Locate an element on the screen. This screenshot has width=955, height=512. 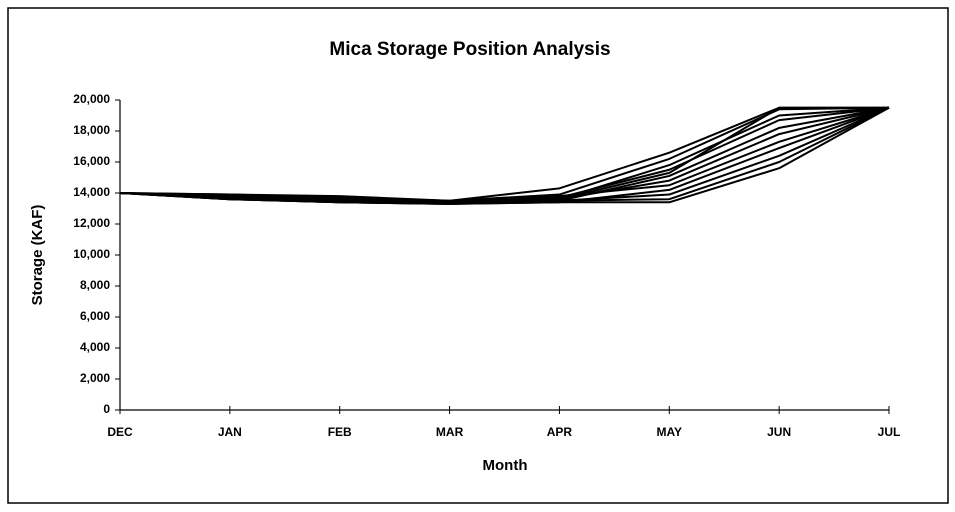
y-tick-label: 6,000 is located at coordinates (95, 316).